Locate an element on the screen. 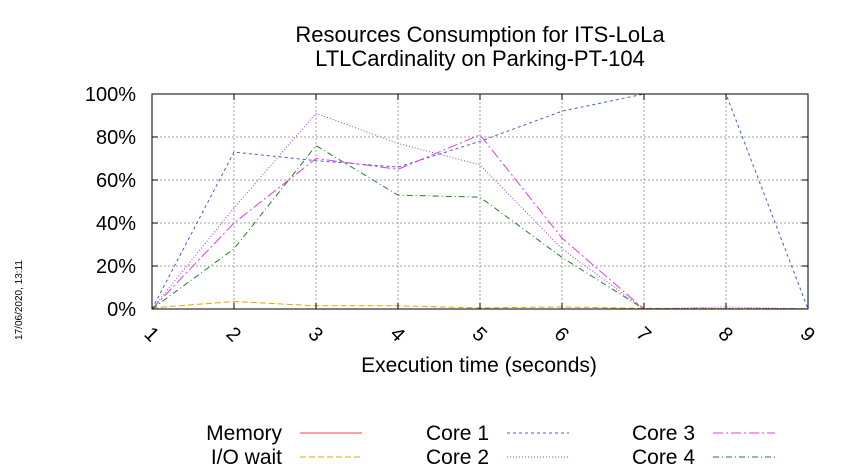 This screenshot has width=850, height=475. x-tick-label: 9 is located at coordinates (807, 334).